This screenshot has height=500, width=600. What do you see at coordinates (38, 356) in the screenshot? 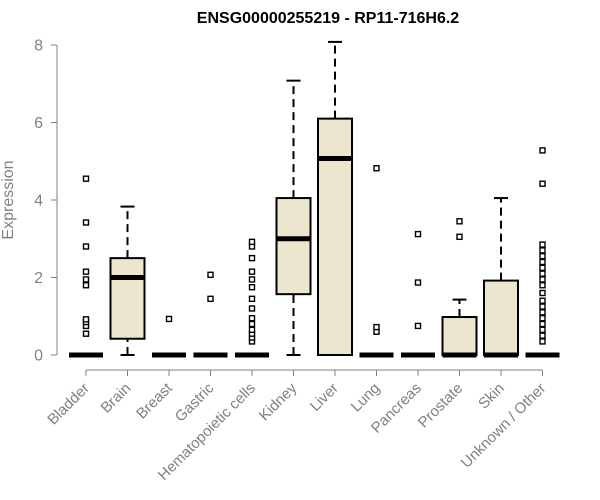
I see `y-tick-label-0: 0` at bounding box center [38, 356].